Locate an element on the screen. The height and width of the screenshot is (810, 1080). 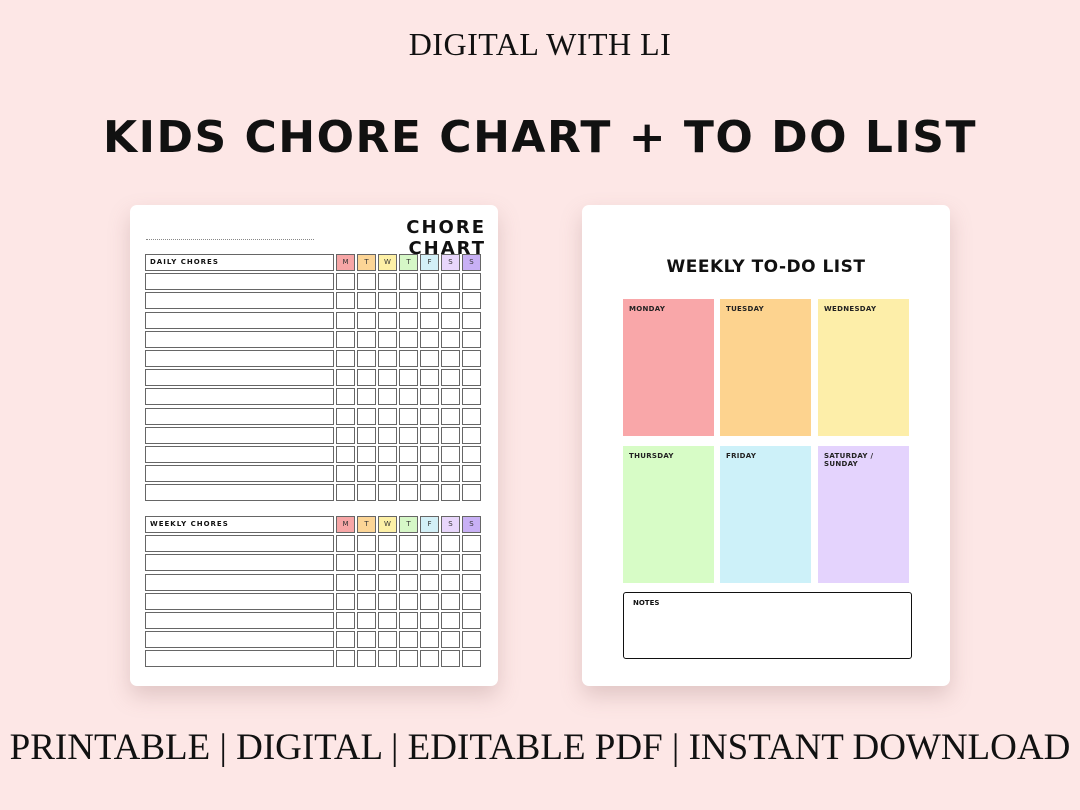
day-header-cell: M is located at coordinates (345, 262).